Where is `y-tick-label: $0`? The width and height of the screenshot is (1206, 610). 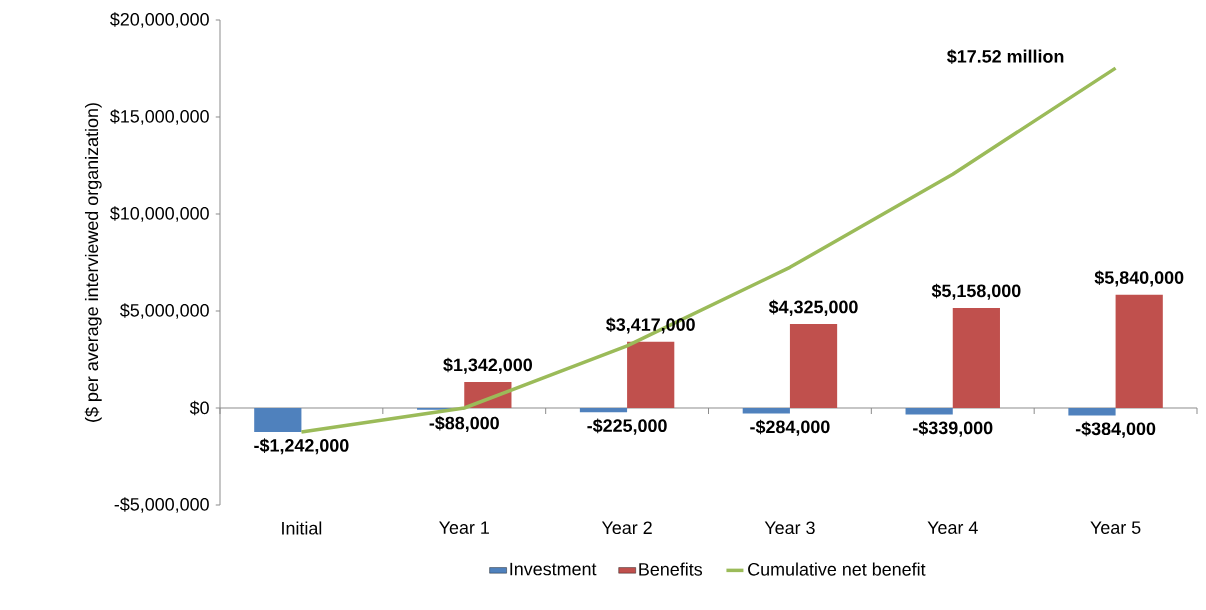
y-tick-label: $0 is located at coordinates (199, 408).